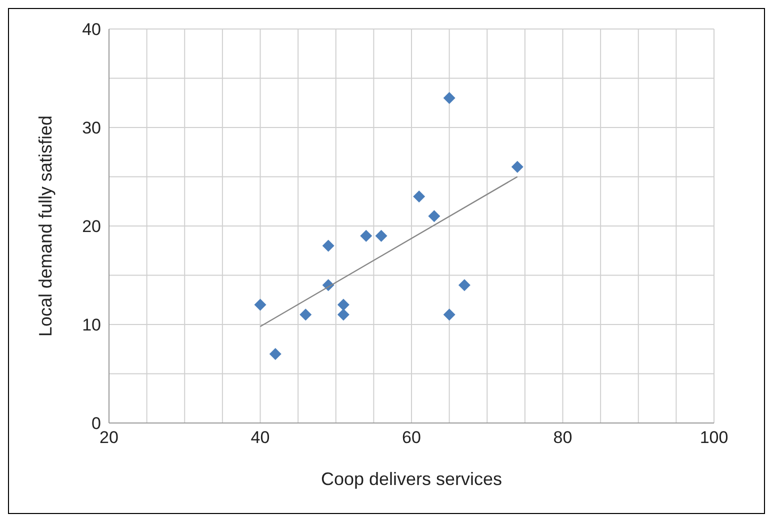 Image resolution: width=773 pixels, height=522 pixels. What do you see at coordinates (562, 438) in the screenshot?
I see `x-tick-label: 80` at bounding box center [562, 438].